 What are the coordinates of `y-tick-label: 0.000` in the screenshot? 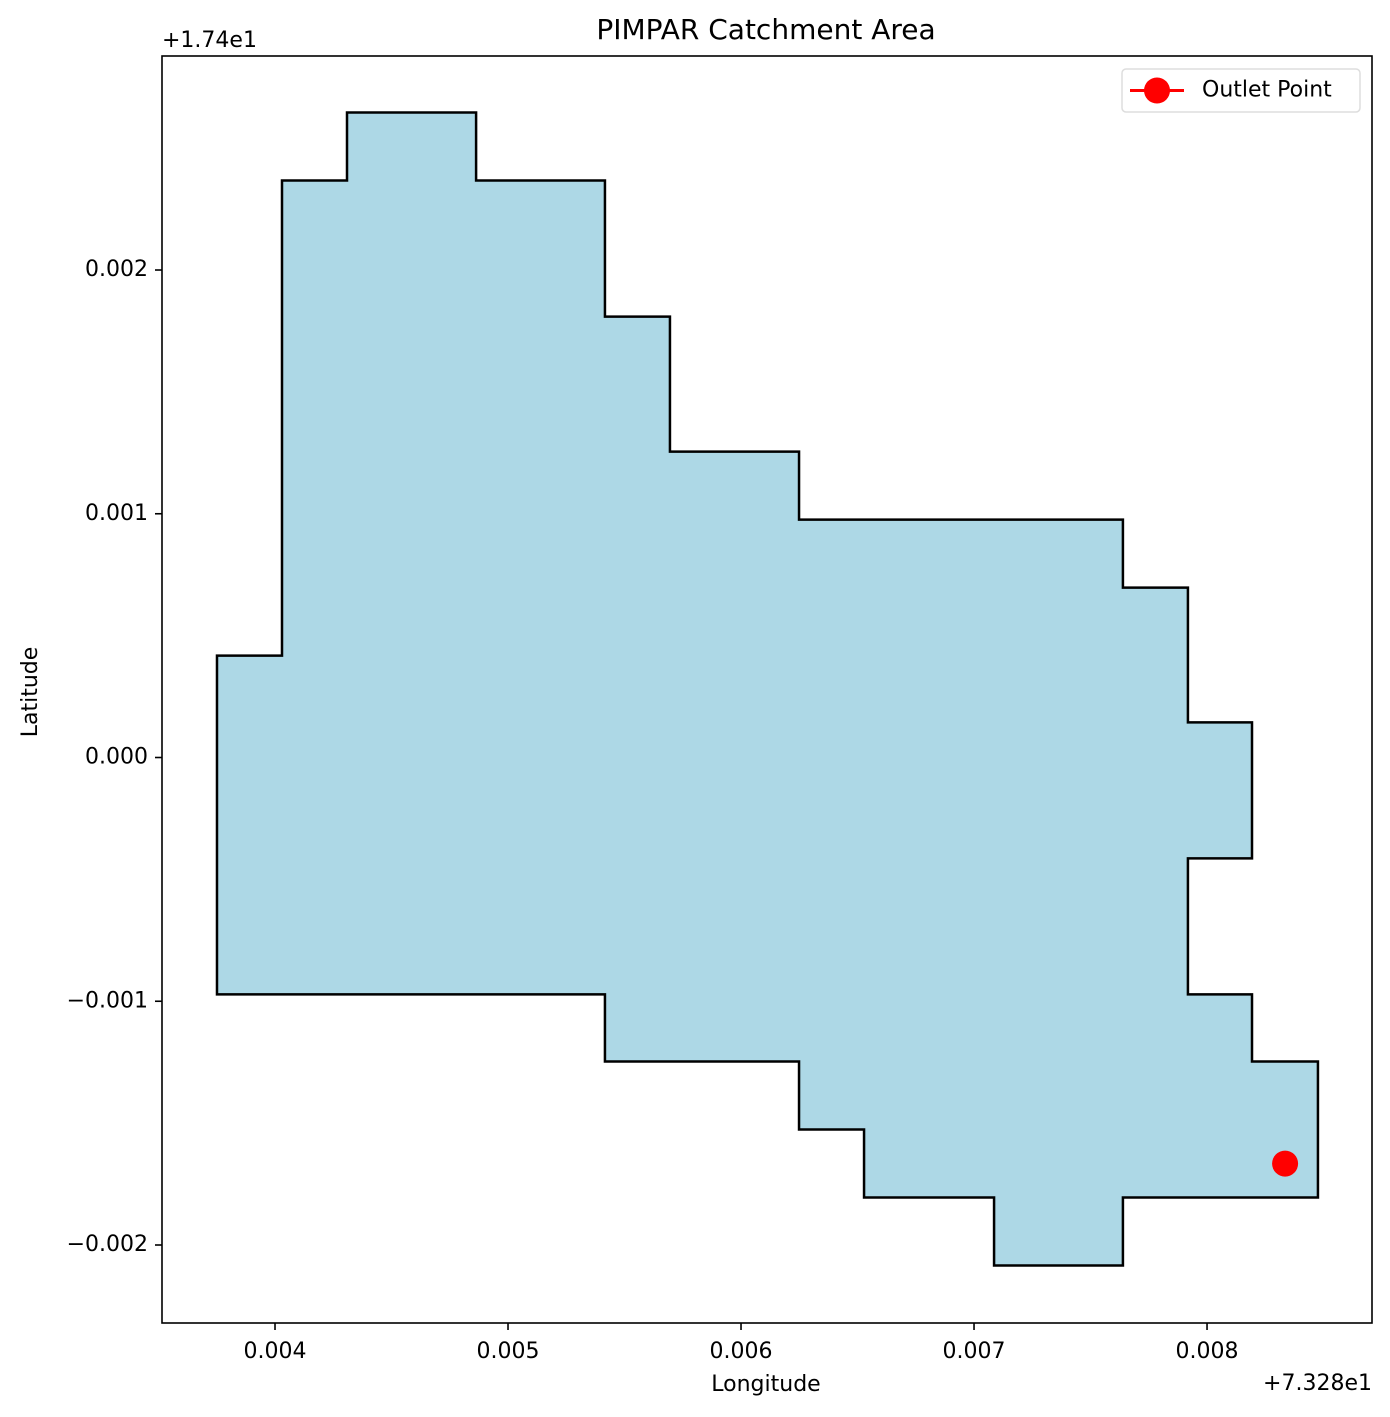 It's located at (116, 757).